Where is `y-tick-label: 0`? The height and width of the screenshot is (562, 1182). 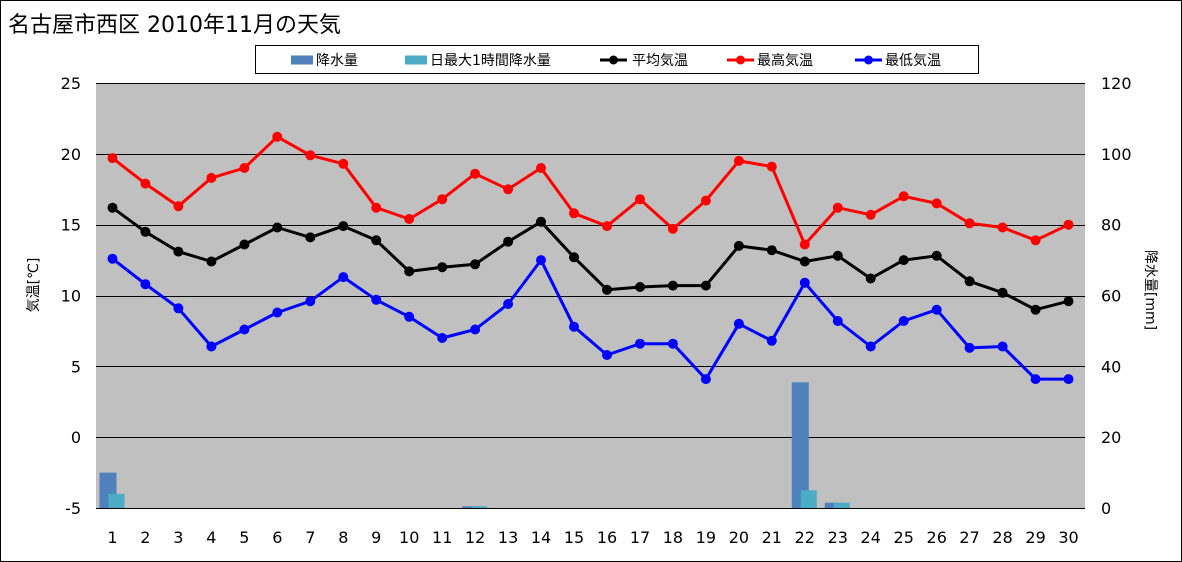
y-tick-label: 0 is located at coordinates (76, 437).